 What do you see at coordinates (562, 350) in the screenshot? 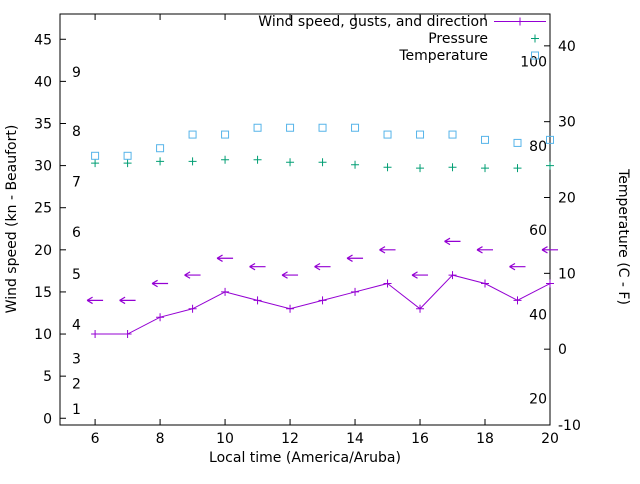
I see `y-right-tick-label: 0` at bounding box center [562, 350].